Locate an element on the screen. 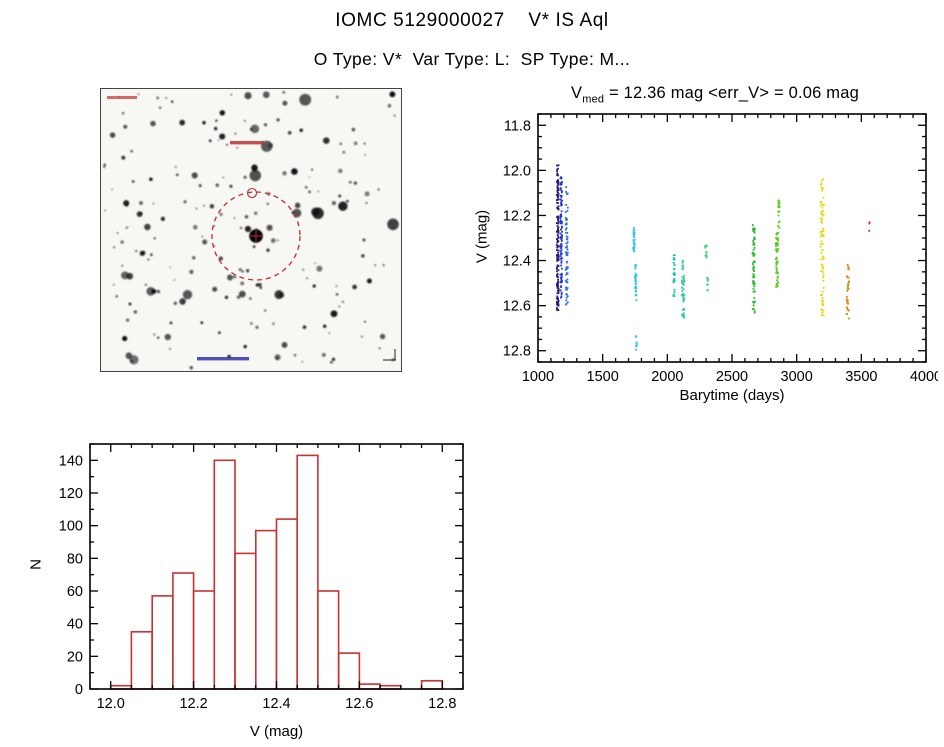  histogram-x-axis-label: V (mag) is located at coordinates (276, 731).